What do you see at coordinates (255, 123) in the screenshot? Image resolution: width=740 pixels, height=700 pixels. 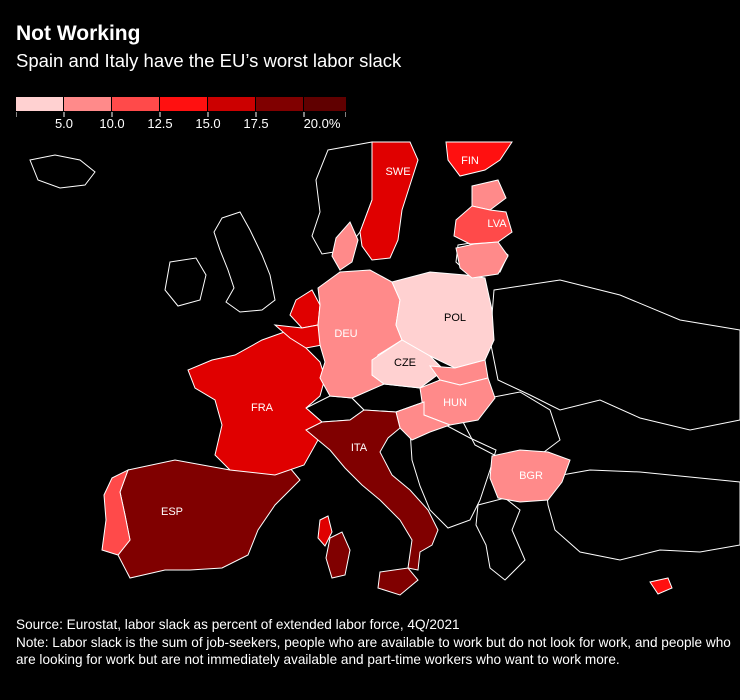 I see `legend-tick-label: 17.5` at bounding box center [255, 123].